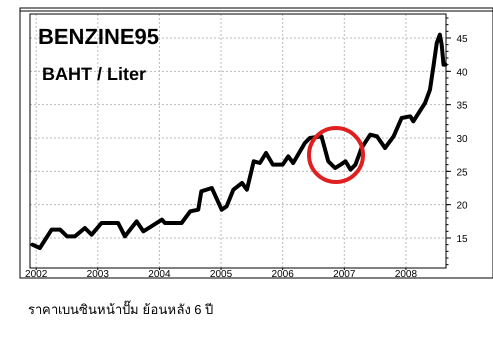 This screenshot has width=493, height=349. Describe the element at coordinates (283, 274) in the screenshot. I see `x-tick-label: 2006` at that location.